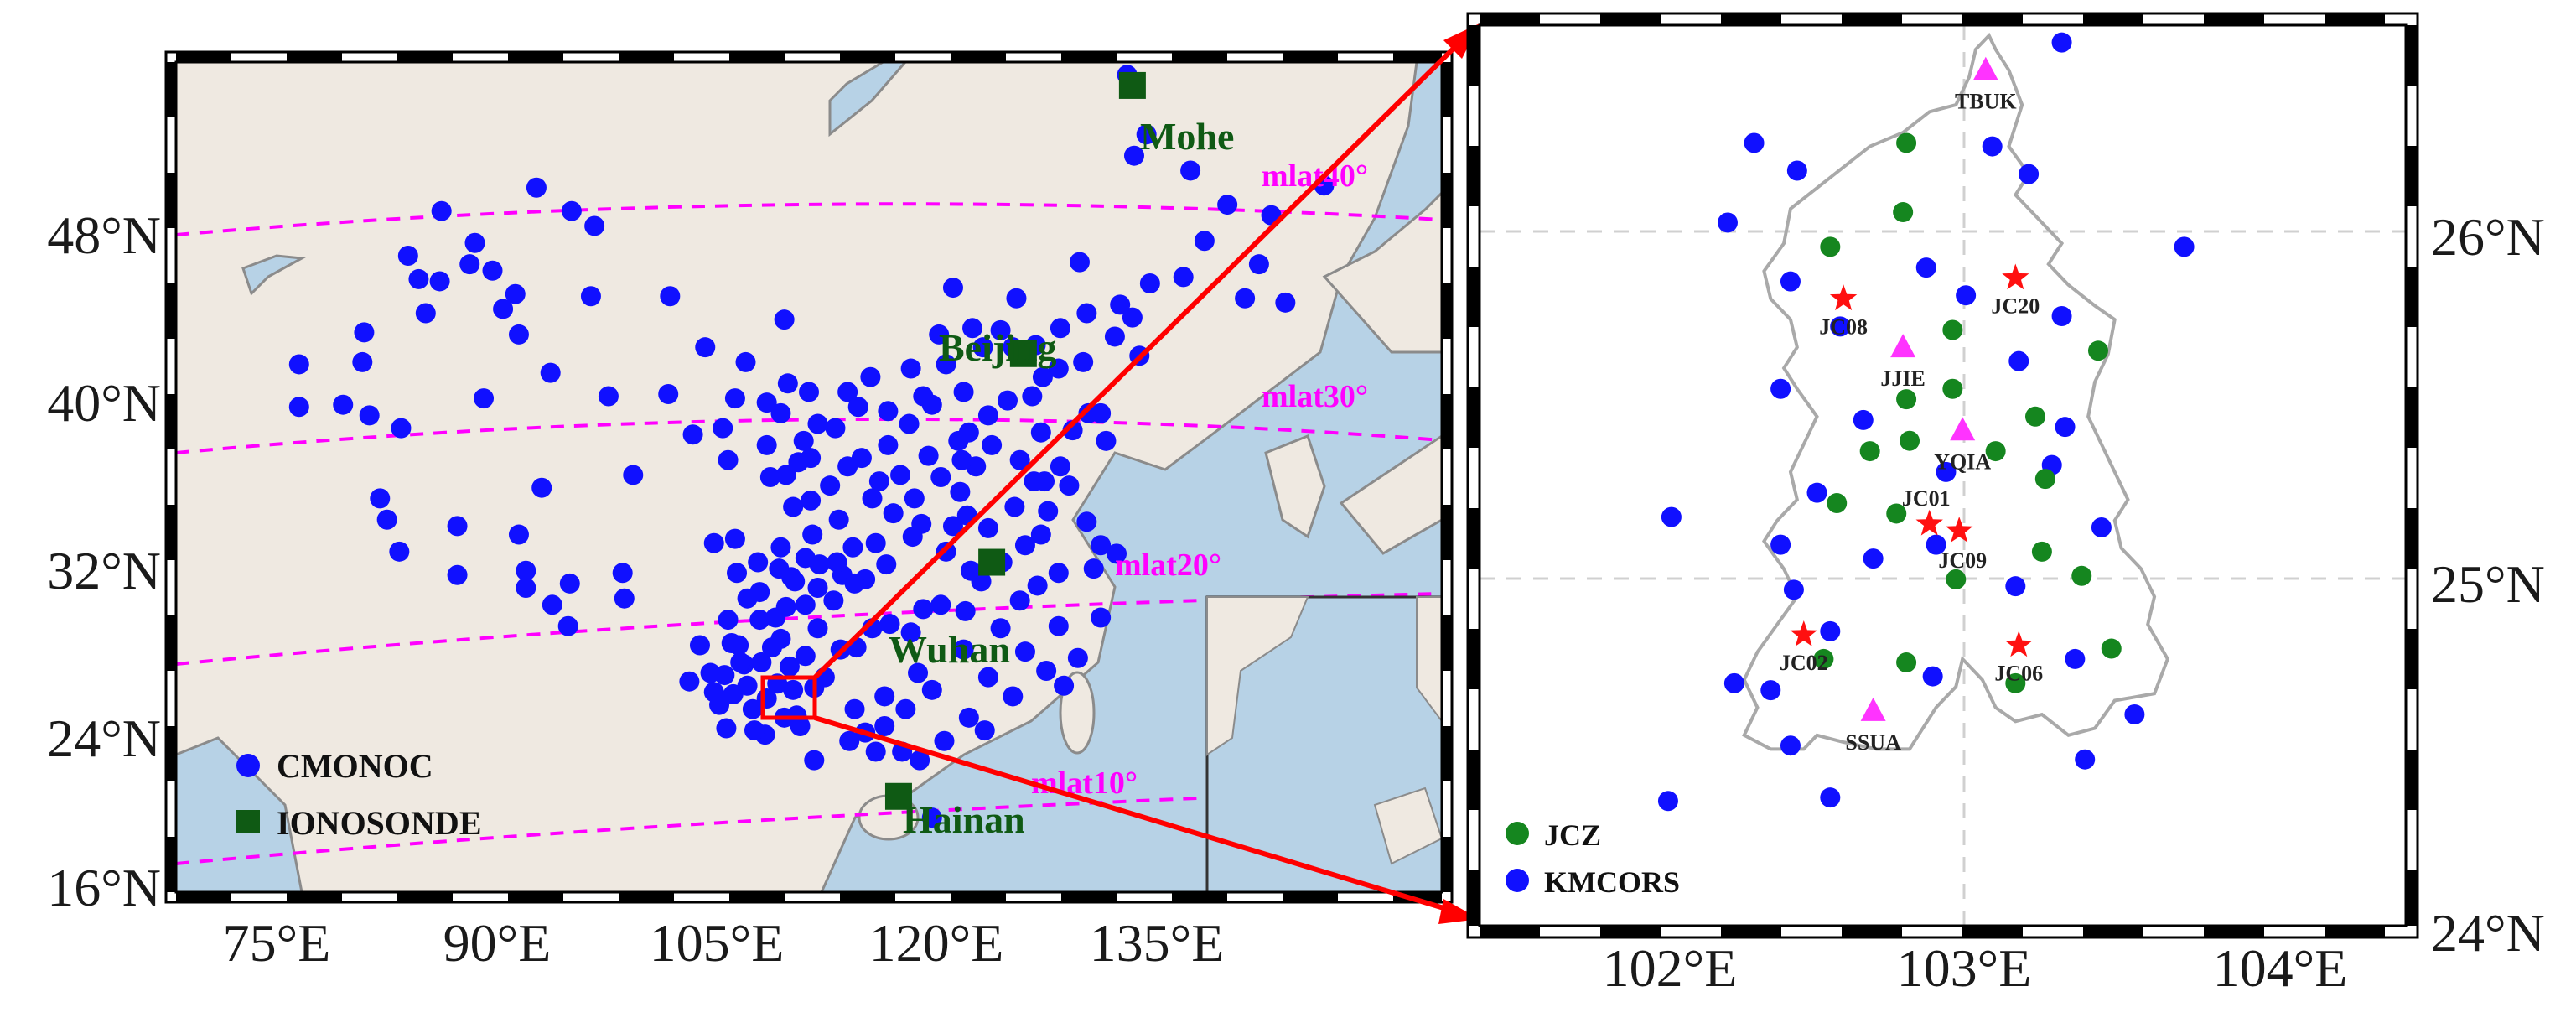  What do you see at coordinates (104, 403) in the screenshot?
I see `y-tick: 40°N` at bounding box center [104, 403].